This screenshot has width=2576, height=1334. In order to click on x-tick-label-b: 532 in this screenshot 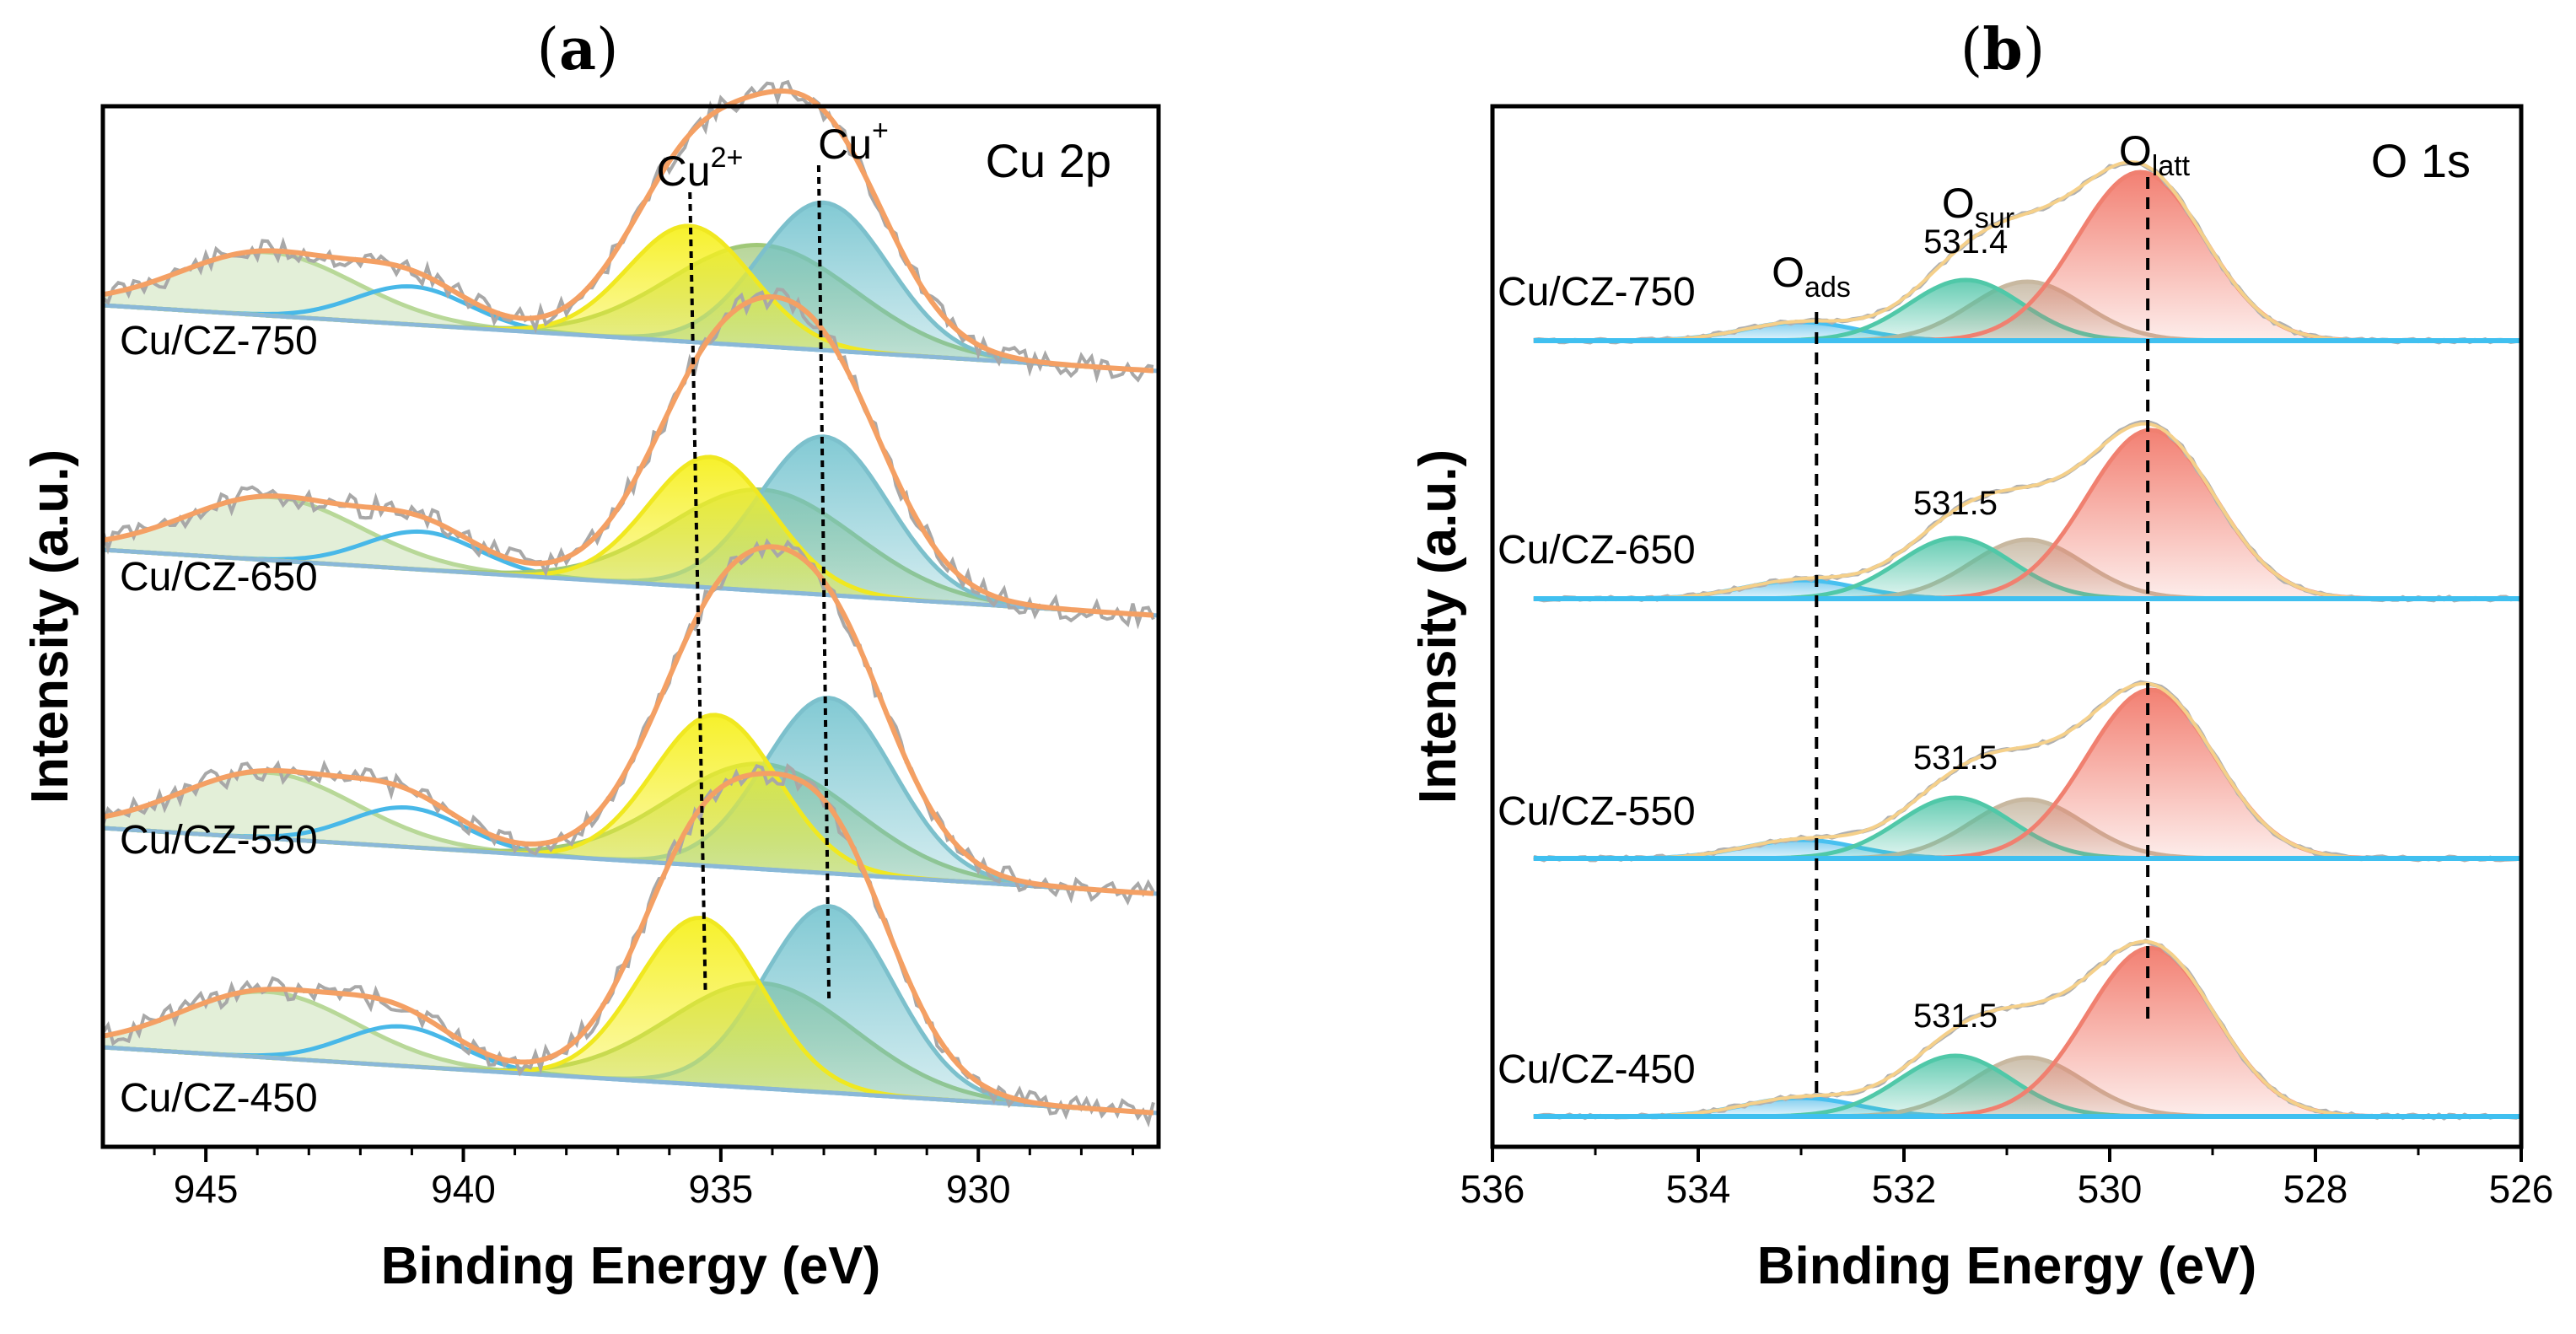, I will do `click(1904, 1189)`.